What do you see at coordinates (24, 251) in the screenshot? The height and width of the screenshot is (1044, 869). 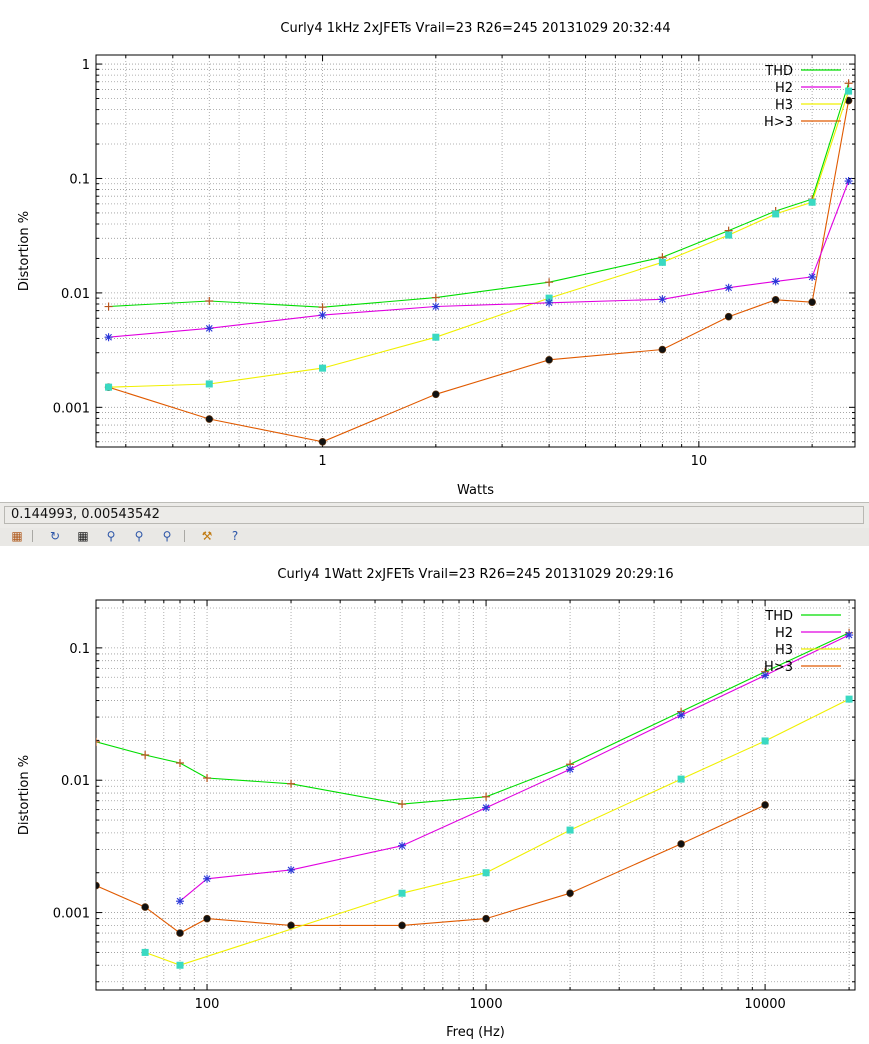 I see `y-axis-label: Distortion %` at bounding box center [24, 251].